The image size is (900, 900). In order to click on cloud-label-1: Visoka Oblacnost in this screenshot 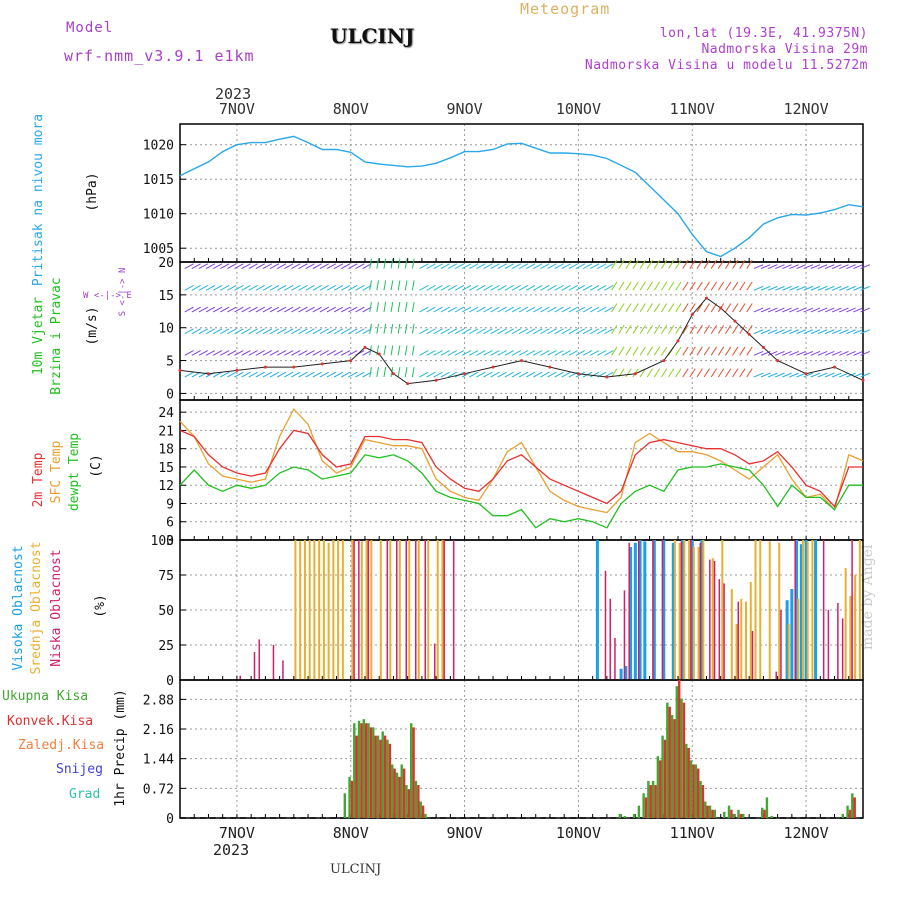, I will do `click(18, 607)`.